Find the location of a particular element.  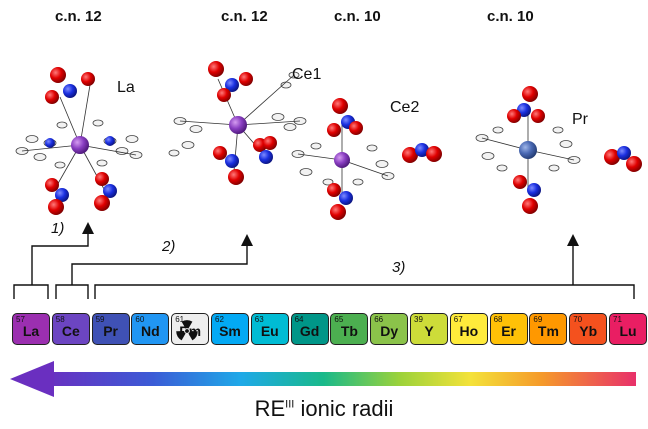

element-tile-dy: 66 Dy is located at coordinates (389, 329).